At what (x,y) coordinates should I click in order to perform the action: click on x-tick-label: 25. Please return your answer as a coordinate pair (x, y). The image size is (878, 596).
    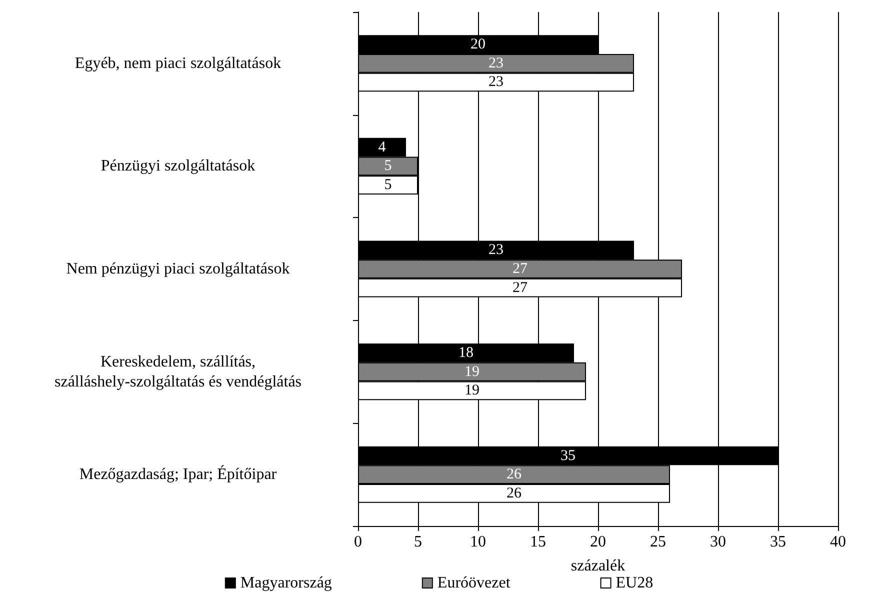
    Looking at the image, I should click on (658, 542).